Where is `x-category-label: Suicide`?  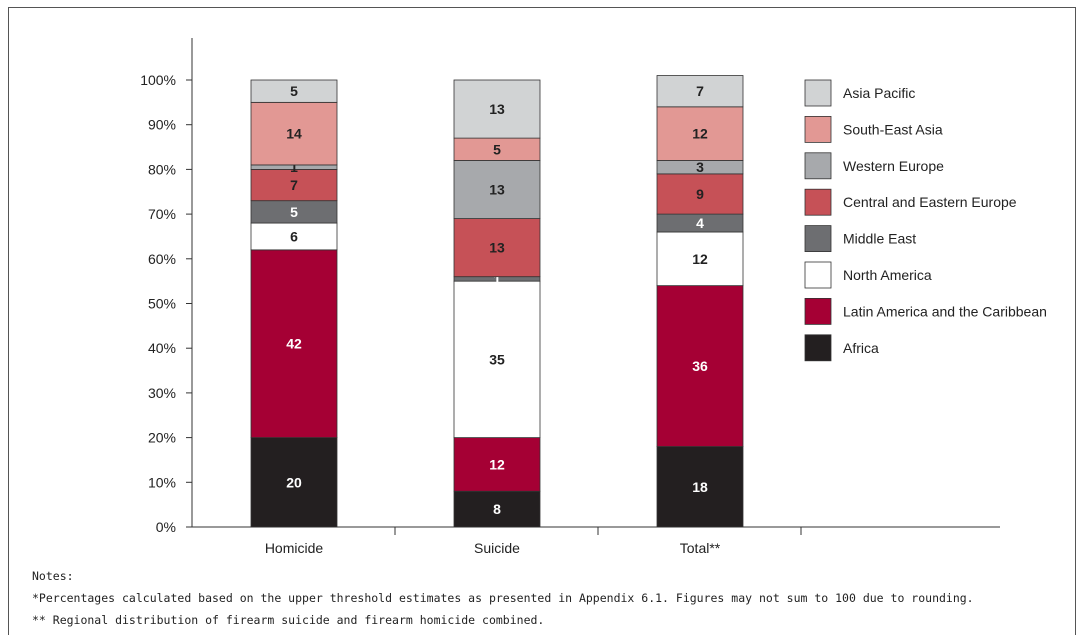
x-category-label: Suicide is located at coordinates (497, 548).